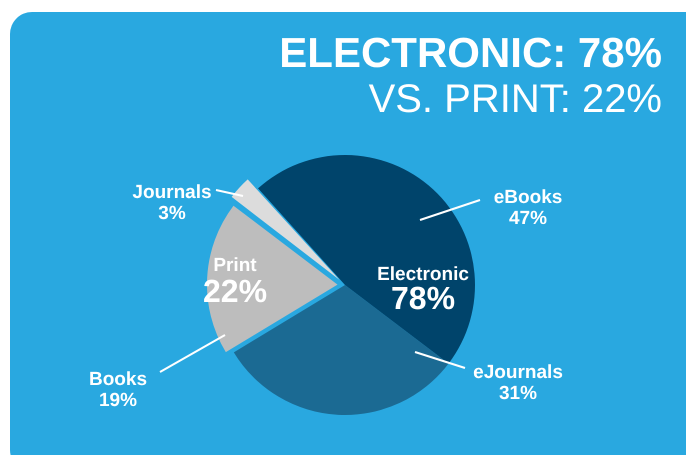 This screenshot has height=455, width=686. I want to click on slice-label: Books, so click(118, 379).